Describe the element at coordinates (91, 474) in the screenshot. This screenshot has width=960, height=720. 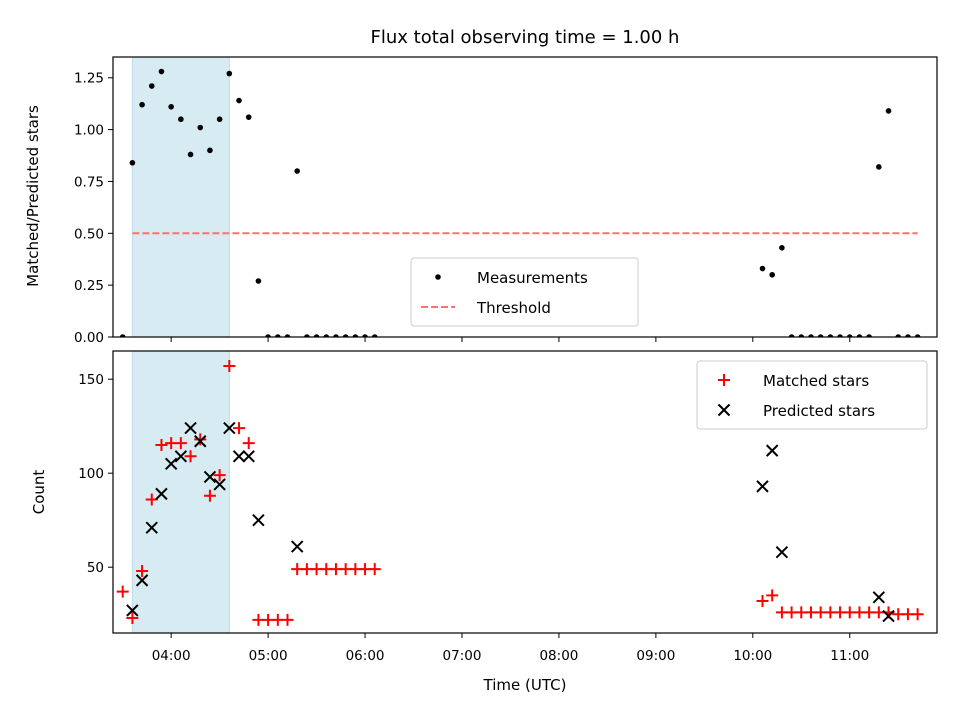
I see `bottom-y-tick-label: 100` at that location.